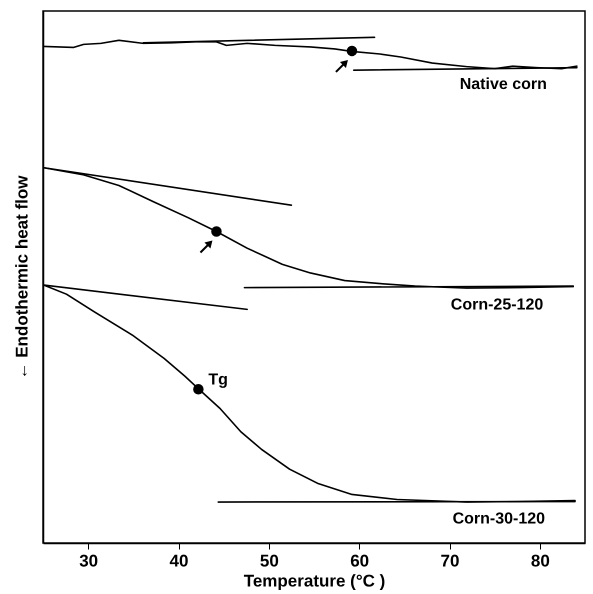  Describe the element at coordinates (315, 581) in the screenshot. I see `x-axis-title: Temperature (°C )` at that location.